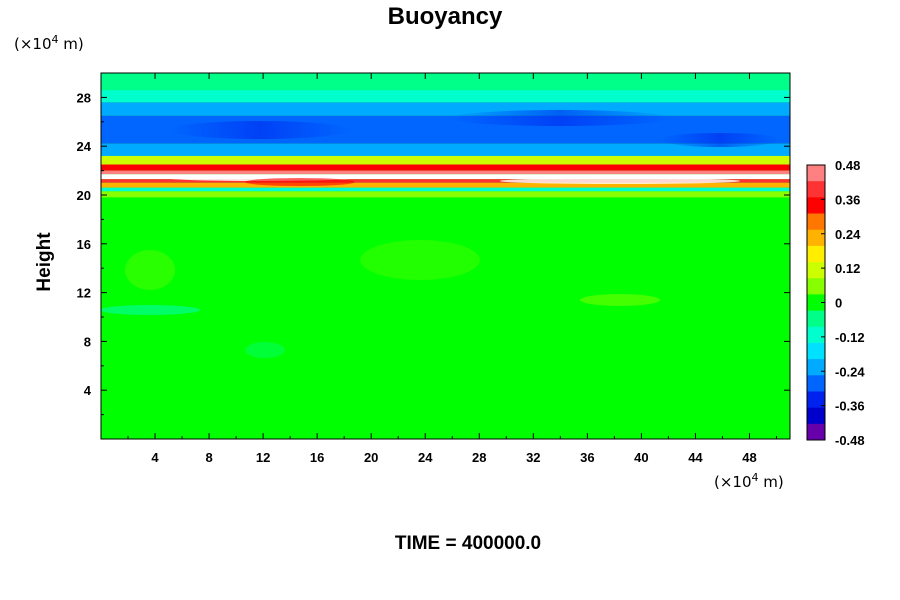  Describe the element at coordinates (84, 293) in the screenshot. I see `y-tick-label: 12` at that location.